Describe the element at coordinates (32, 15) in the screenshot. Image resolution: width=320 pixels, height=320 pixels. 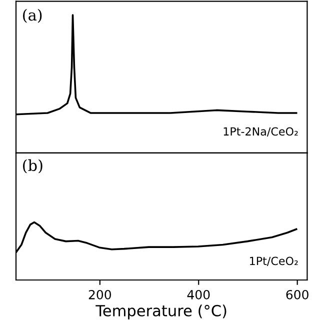
I see `annotation: (a)` at that location.